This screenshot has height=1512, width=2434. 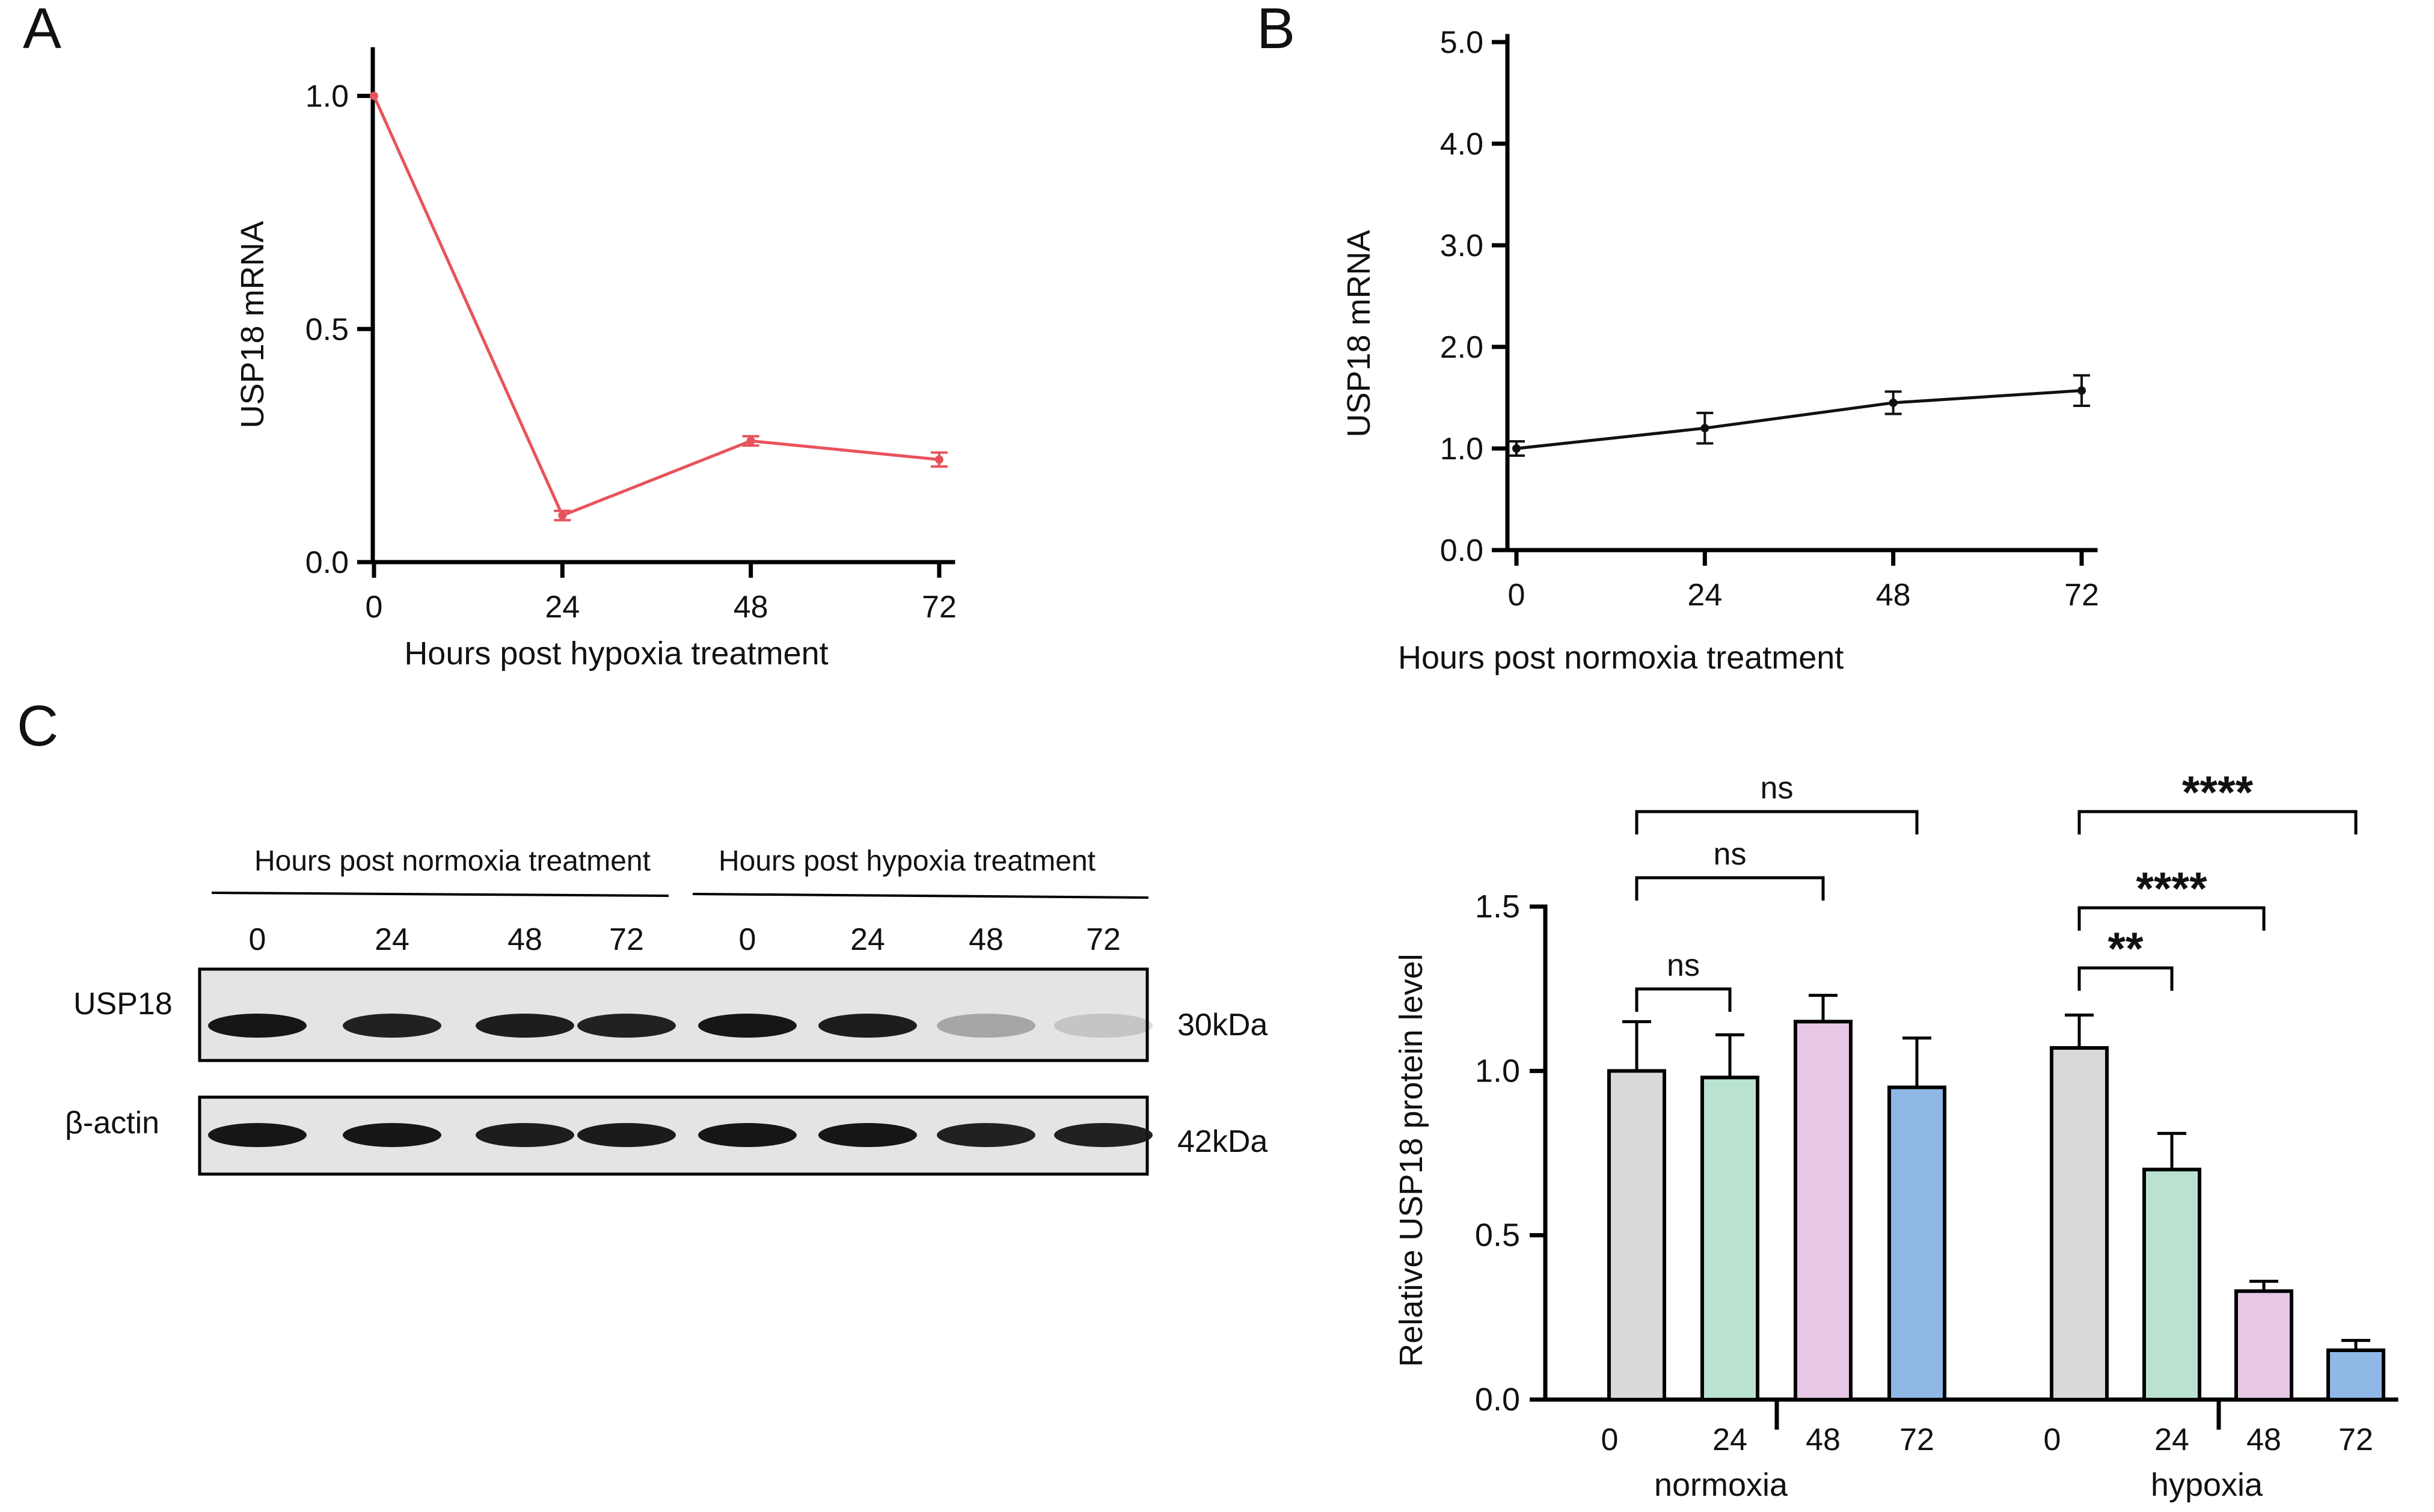 What do you see at coordinates (112, 1123) in the screenshot?
I see `blot-row-label-actin: β-actin` at bounding box center [112, 1123].